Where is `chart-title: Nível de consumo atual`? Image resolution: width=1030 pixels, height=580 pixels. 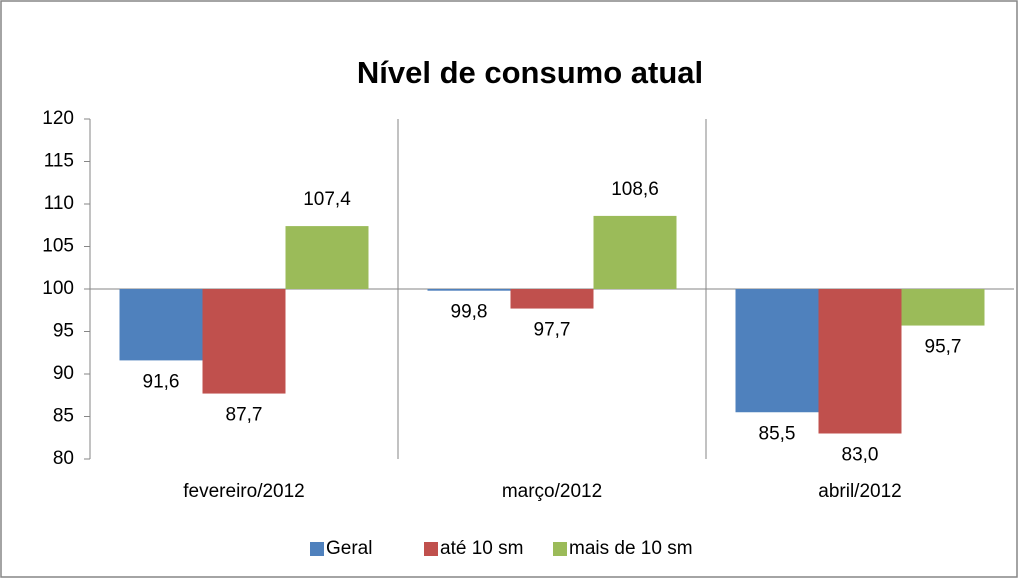
chart-title: Nível de consumo atual is located at coordinates (530, 72).